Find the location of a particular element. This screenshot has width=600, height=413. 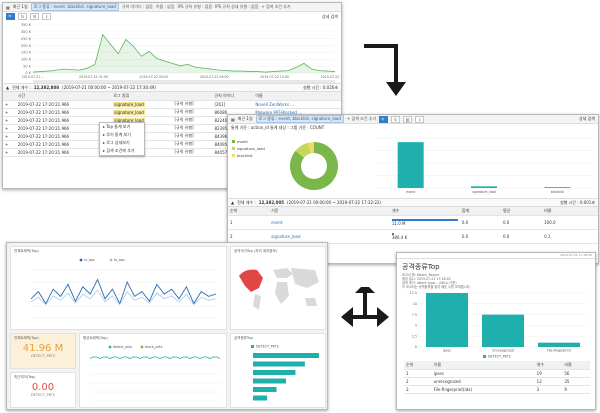

arrow-bidirectional-icon is located at coordinates (365, 307).